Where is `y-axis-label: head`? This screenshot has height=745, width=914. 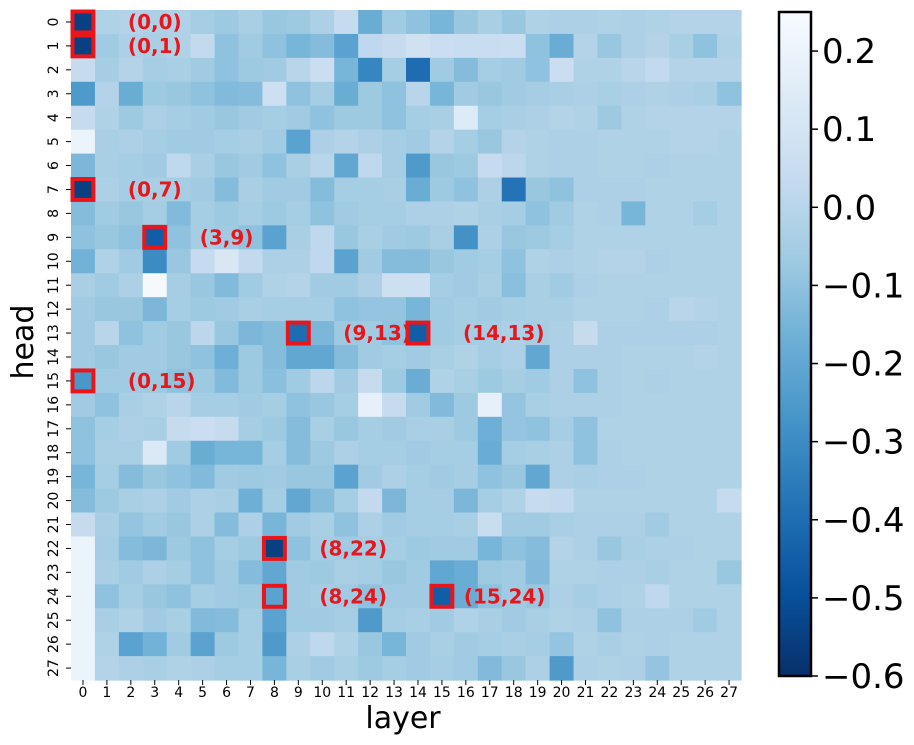 y-axis-label: head is located at coordinates (23, 342).